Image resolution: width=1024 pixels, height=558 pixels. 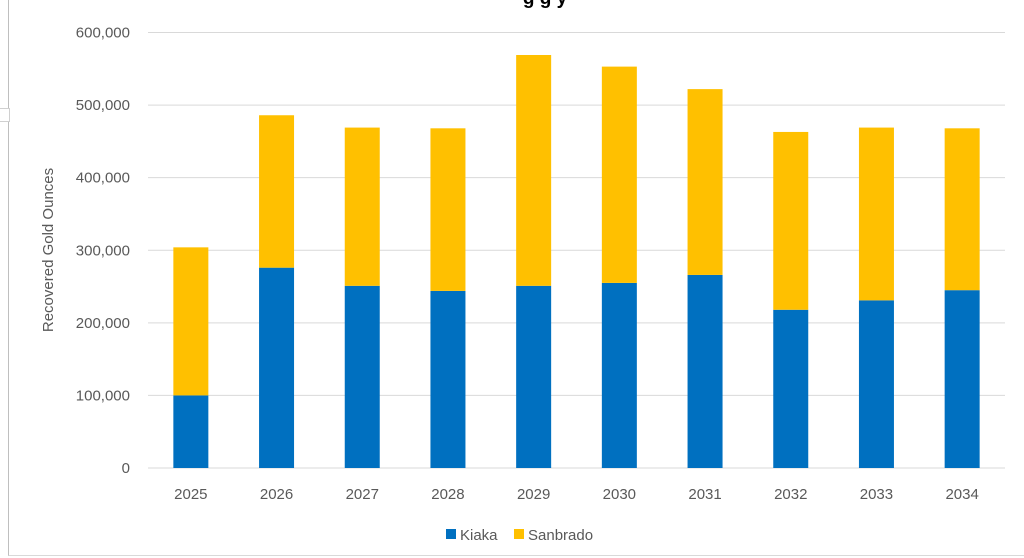 I want to click on bar-kiaka-2029, so click(x=534, y=376).